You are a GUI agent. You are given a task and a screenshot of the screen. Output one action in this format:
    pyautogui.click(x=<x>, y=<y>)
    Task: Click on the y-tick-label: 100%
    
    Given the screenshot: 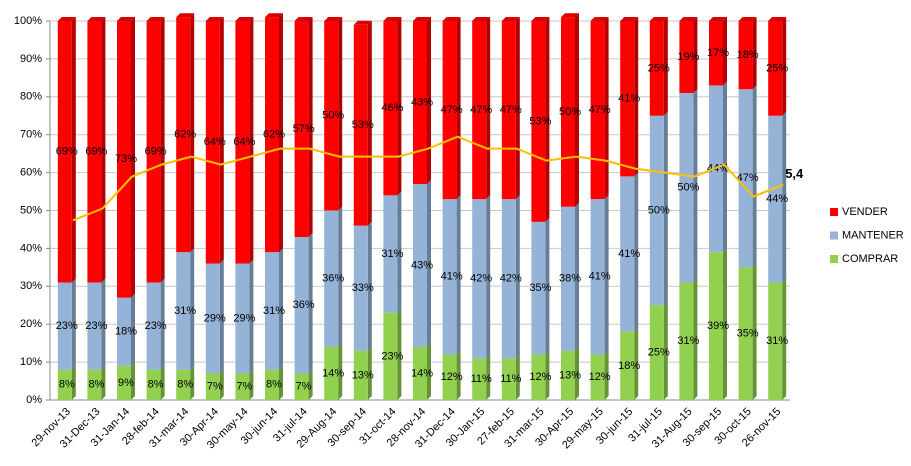 What is the action you would take?
    pyautogui.click(x=28, y=21)
    